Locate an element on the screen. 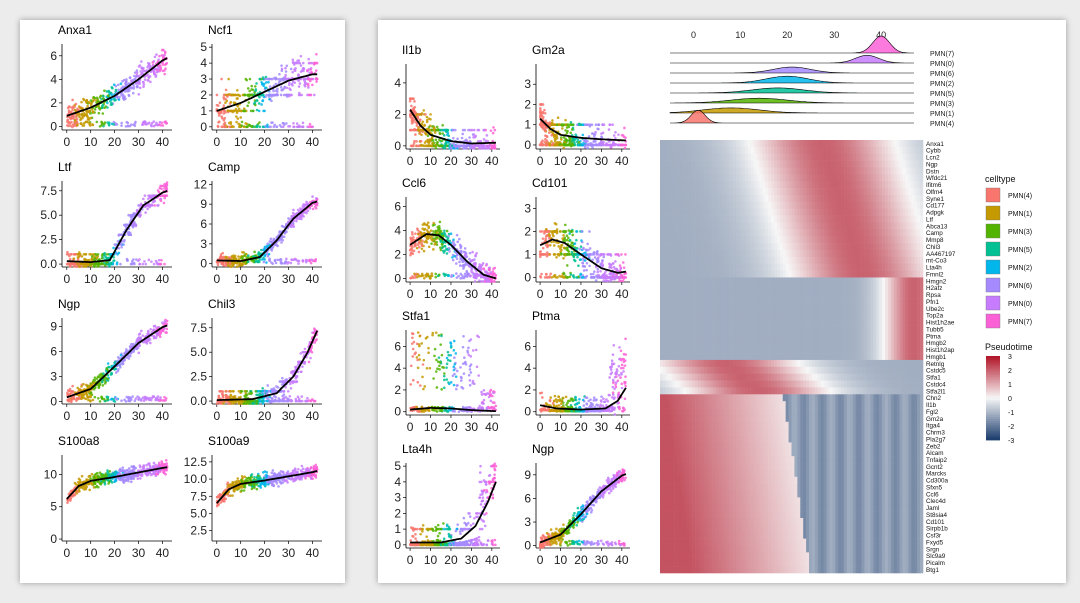 The width and height of the screenshot is (1080, 603). y-tick-label: 5 is located at coordinates (203, 47).